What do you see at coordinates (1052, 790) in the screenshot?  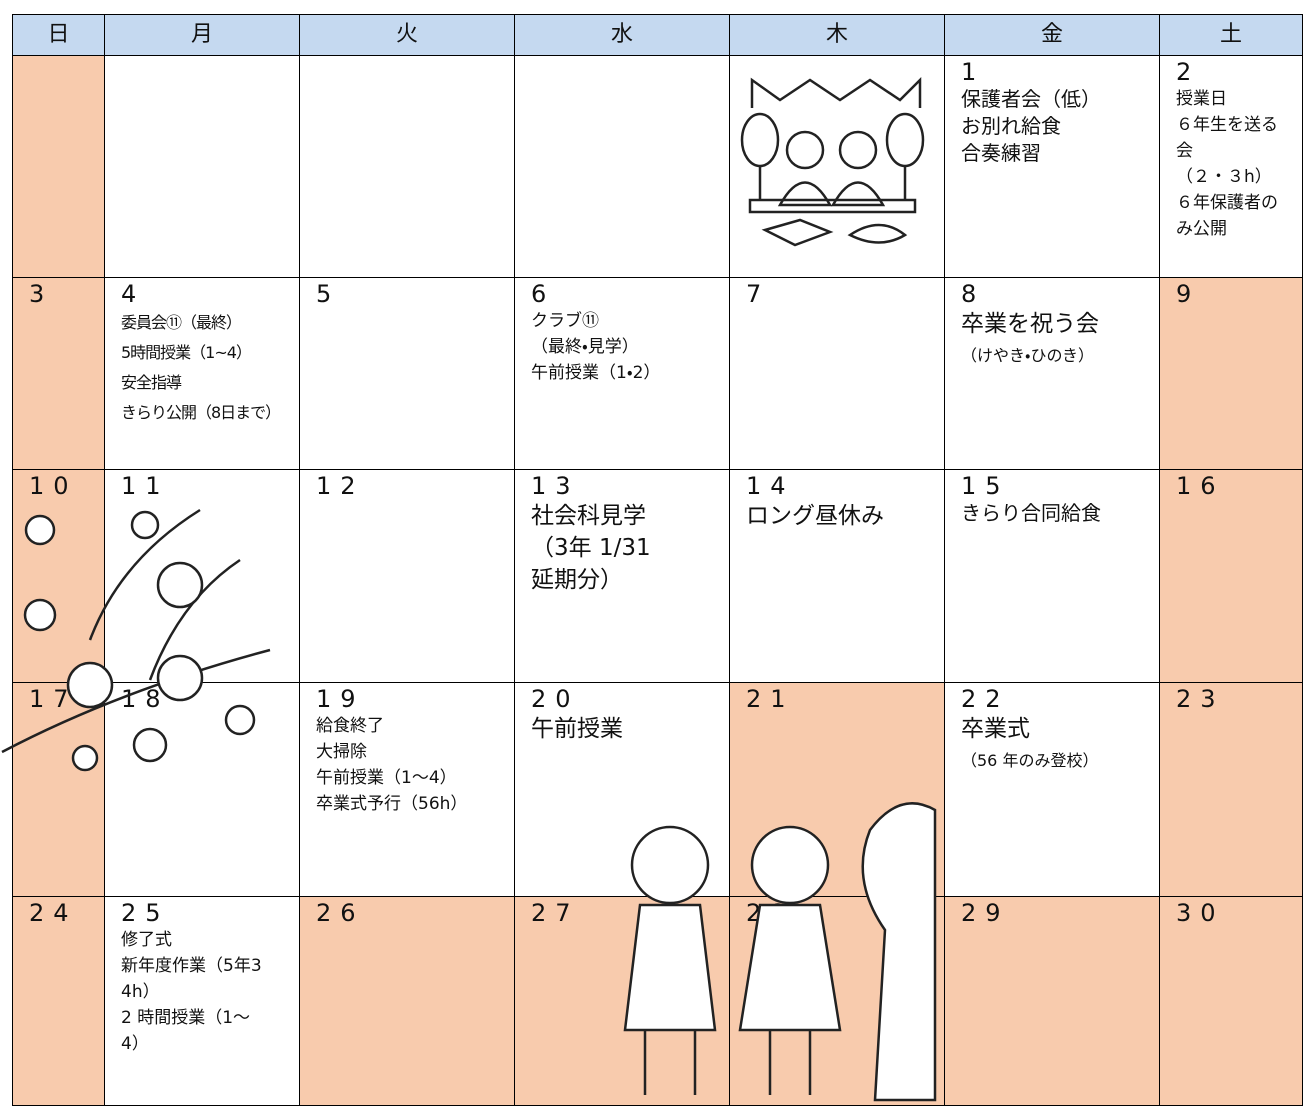 I see `day-cell: 22 卒業式 （56 年のみ登校）` at bounding box center [1052, 790].